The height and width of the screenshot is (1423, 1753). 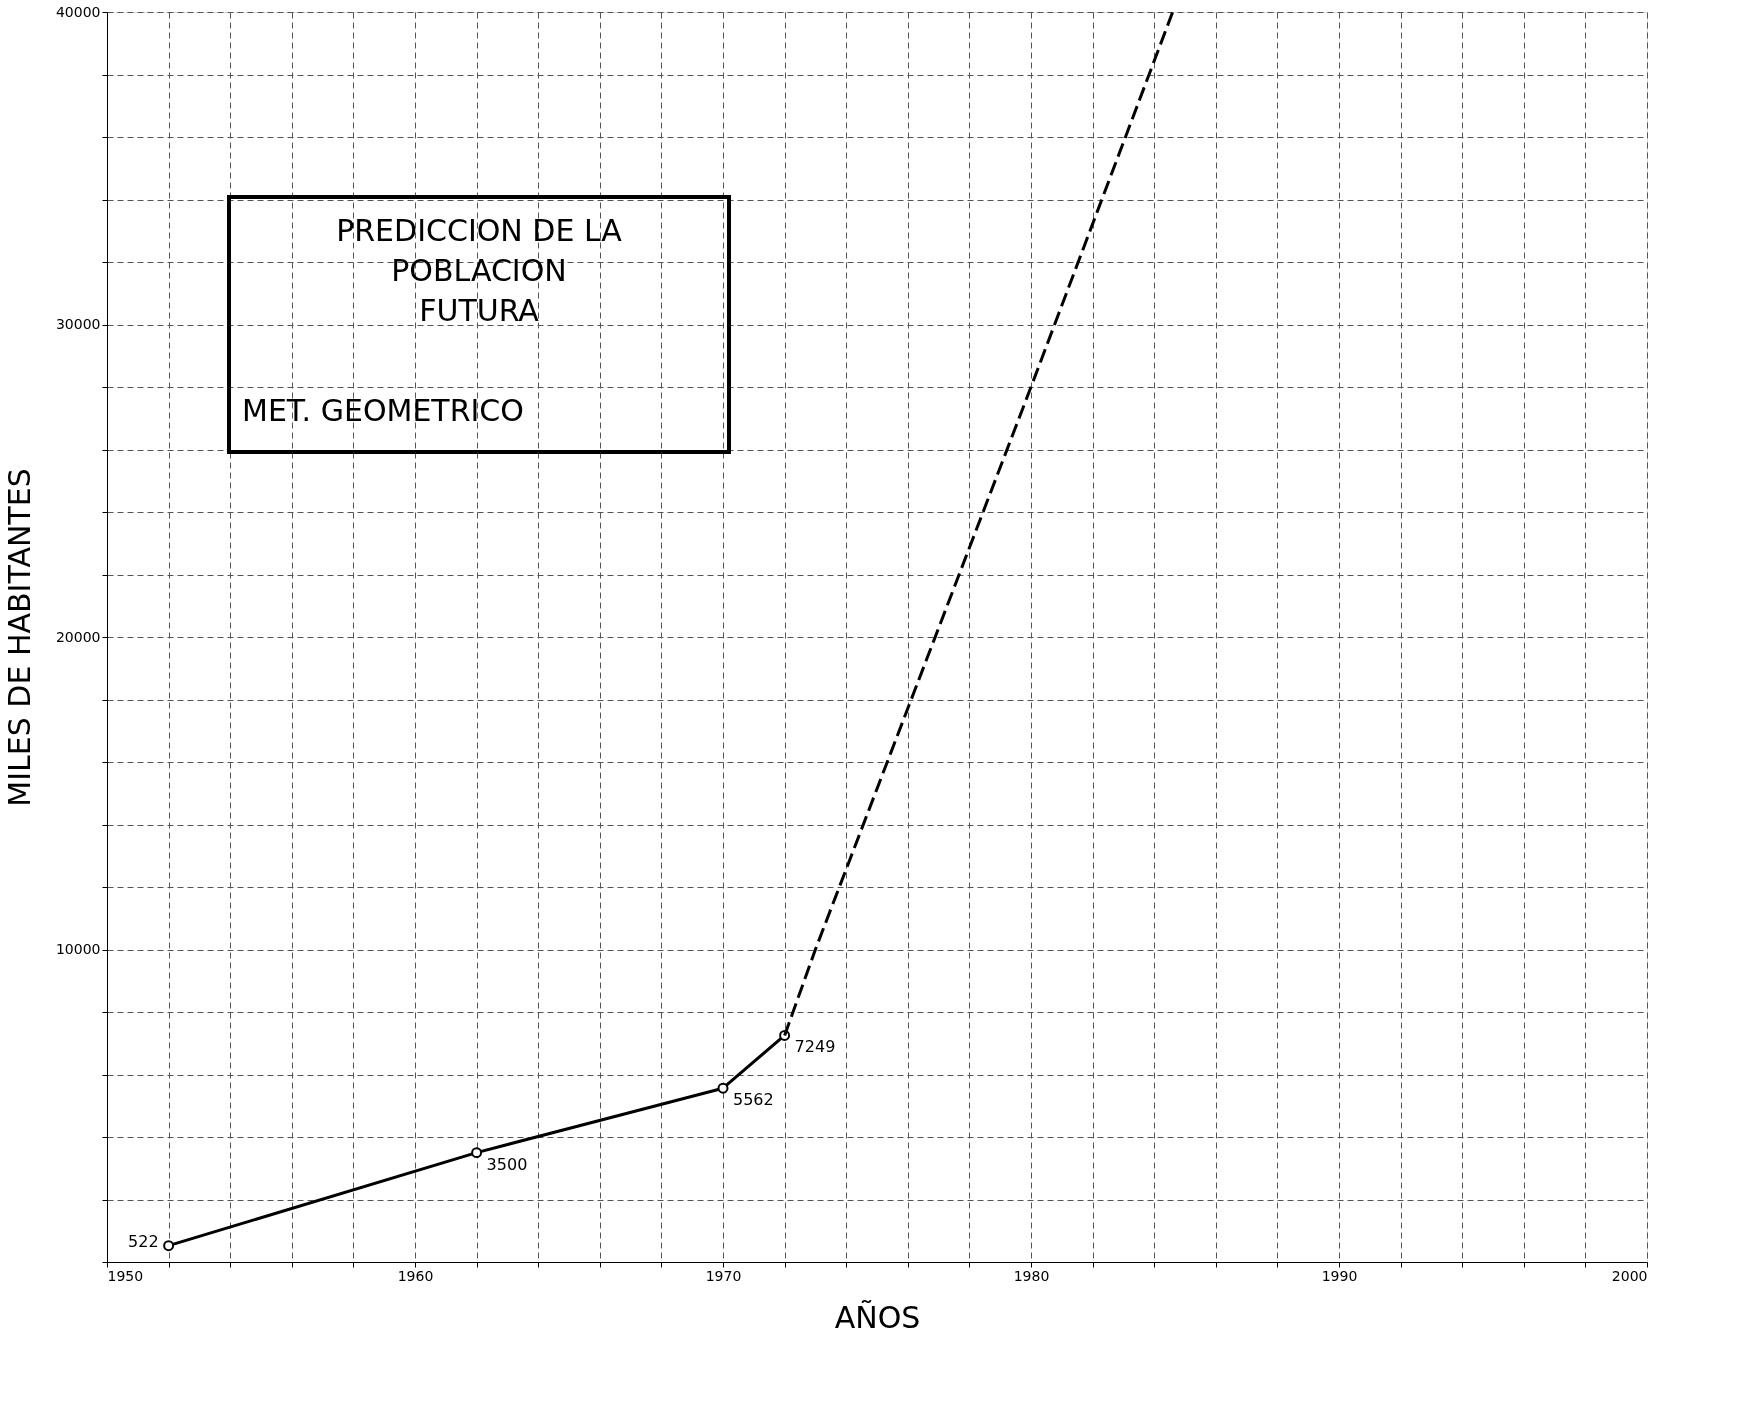 What do you see at coordinates (507, 1164) in the screenshot?
I see `data-label: 3500` at bounding box center [507, 1164].